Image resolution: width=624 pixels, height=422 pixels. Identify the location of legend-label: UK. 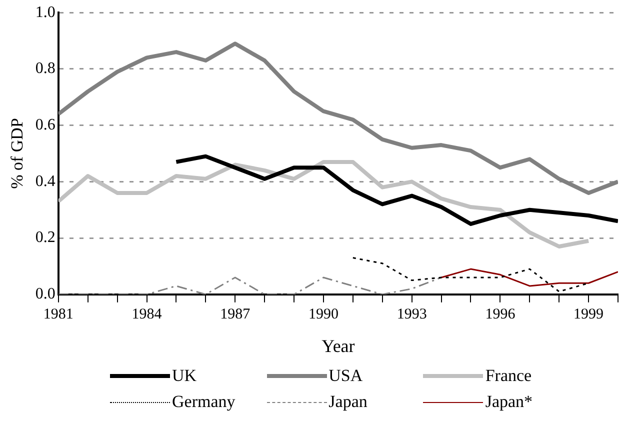
(184, 376).